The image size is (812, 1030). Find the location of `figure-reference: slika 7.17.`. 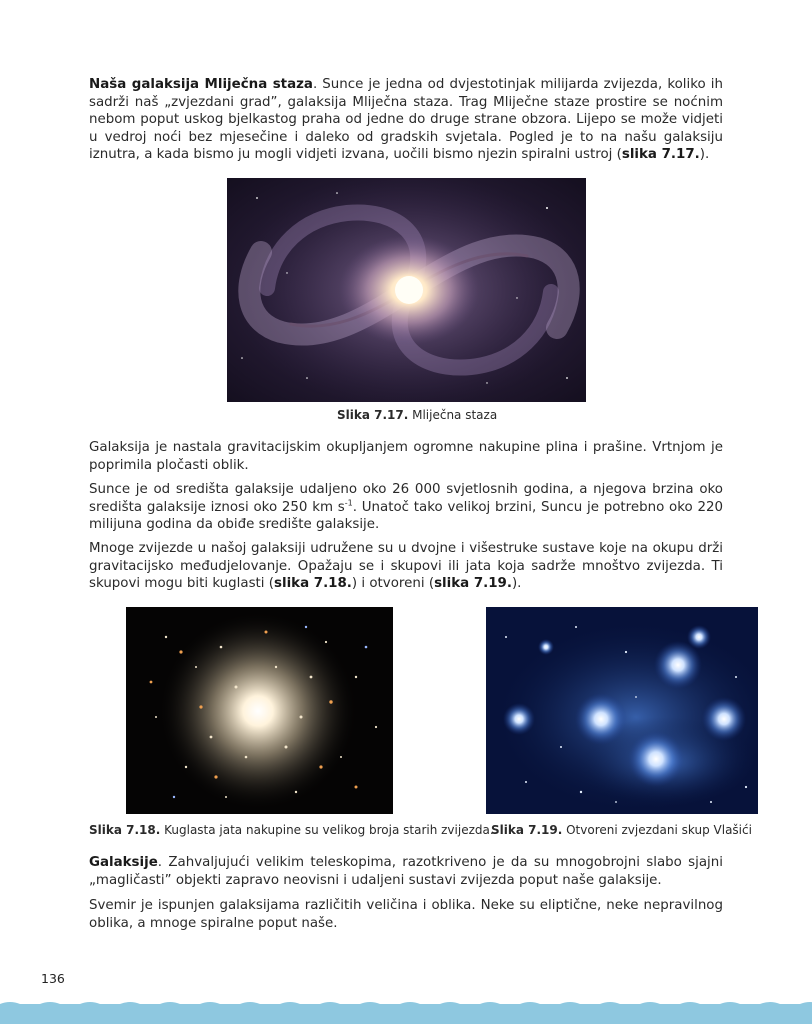

figure-reference: slika 7.17. is located at coordinates (660, 155).